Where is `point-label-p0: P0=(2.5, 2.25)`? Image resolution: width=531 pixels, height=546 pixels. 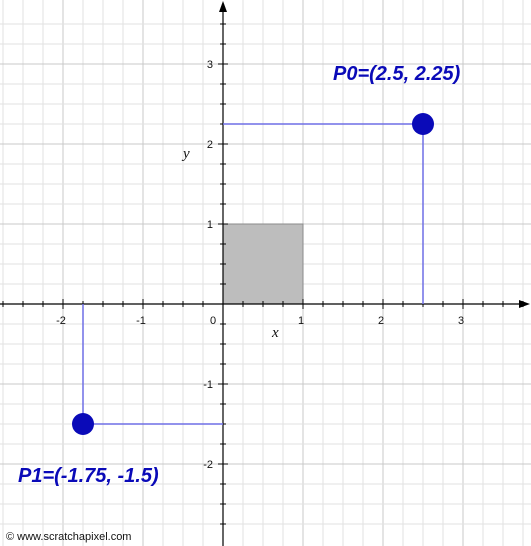
point-label-p0: P0=(2.5, 2.25) is located at coordinates (397, 74).